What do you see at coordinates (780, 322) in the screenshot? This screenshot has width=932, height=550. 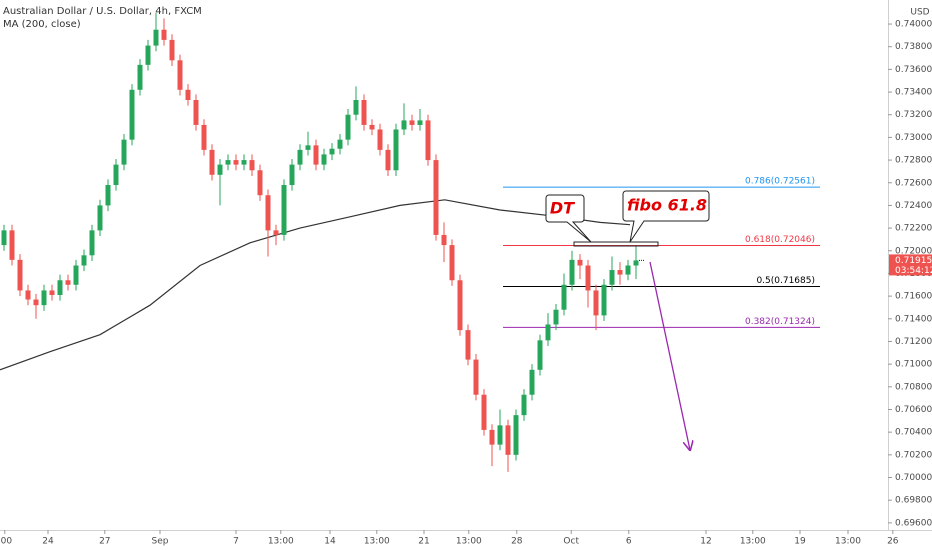 I see `fib-label: 0.382(0.71324)` at bounding box center [780, 322].